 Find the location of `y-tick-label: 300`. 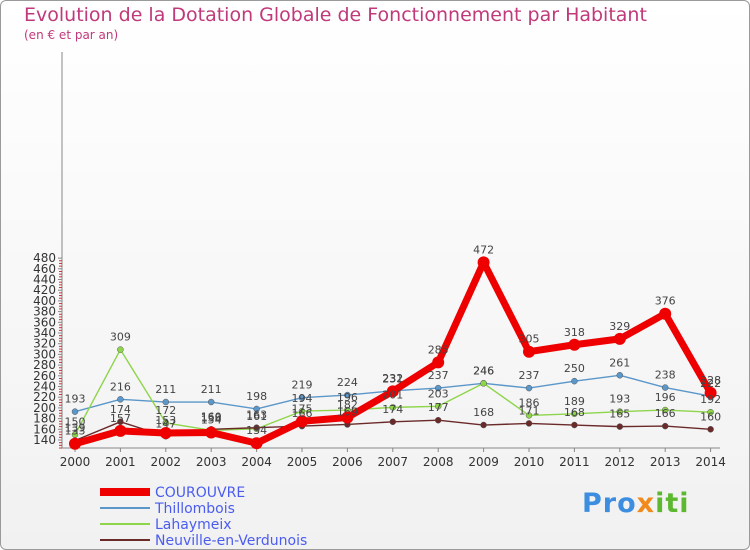

y-tick-label: 300 is located at coordinates (44, 354).